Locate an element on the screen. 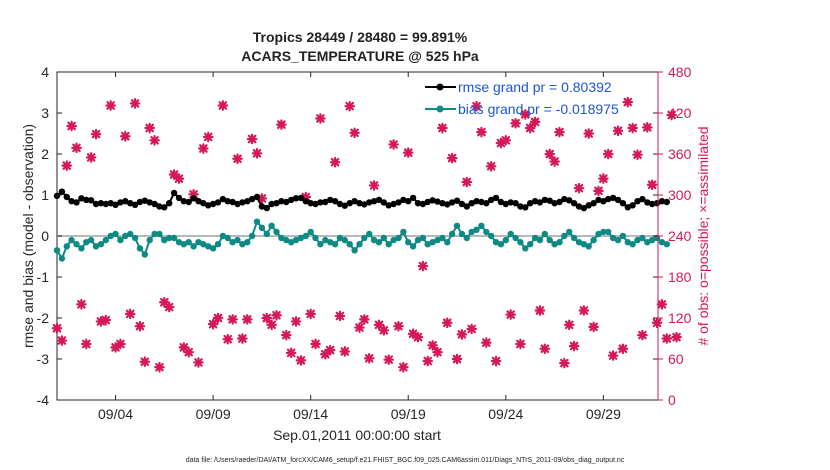 The image size is (830, 470). right-axis: 0 60 120 180 240 300 360 420 480 is located at coordinates (674, 236).